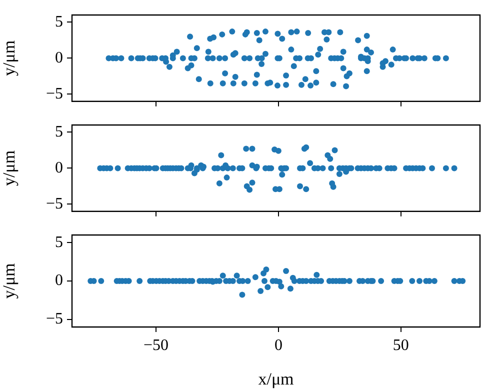  Describe the element at coordinates (276, 378) in the screenshot. I see `x-axis-title: x/μm` at that location.